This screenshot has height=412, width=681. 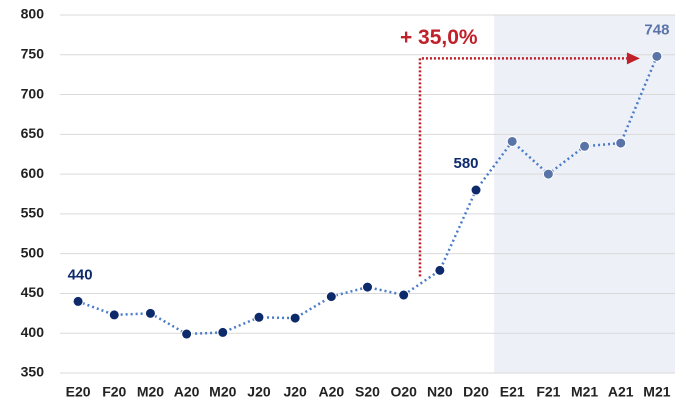 I want to click on y-tick-label: 350, so click(x=33, y=372).